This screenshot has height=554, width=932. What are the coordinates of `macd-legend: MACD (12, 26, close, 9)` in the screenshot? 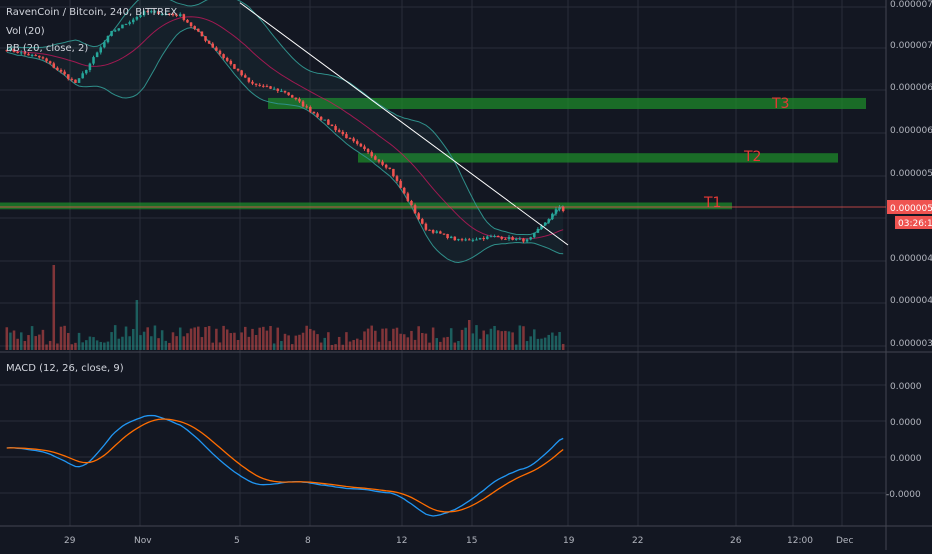 It's located at (65, 368).